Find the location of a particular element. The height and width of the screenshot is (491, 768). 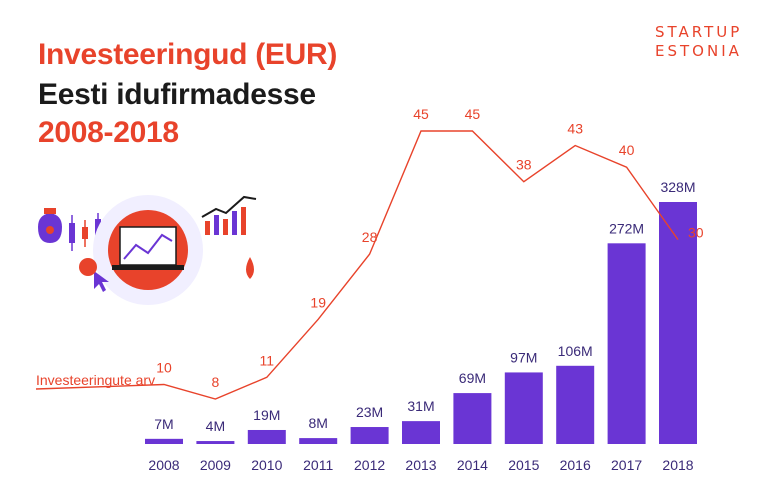

bar-label-2009: 4M is located at coordinates (215, 426).